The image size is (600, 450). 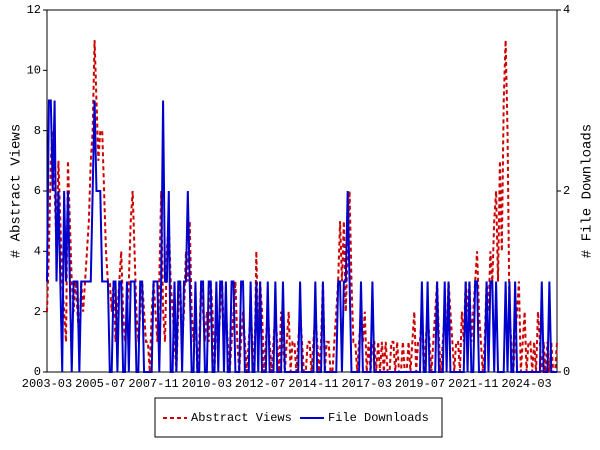 I want to click on legend, so click(x=298, y=417).